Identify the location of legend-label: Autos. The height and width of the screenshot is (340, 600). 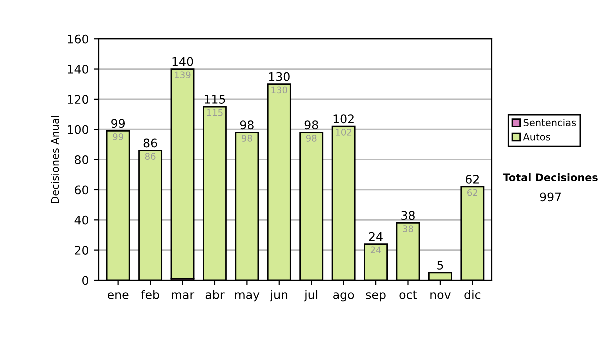
(536, 137).